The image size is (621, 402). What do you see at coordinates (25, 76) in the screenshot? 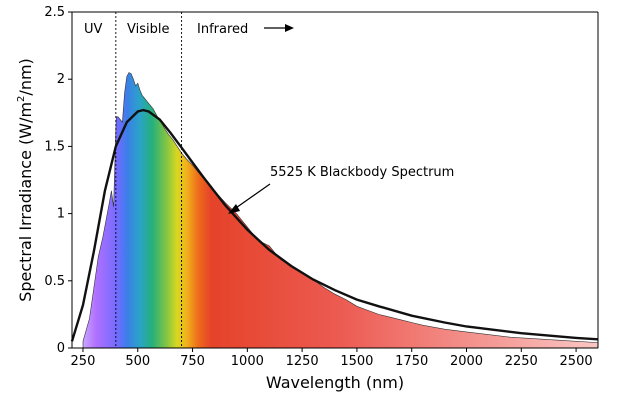
I see `y-axis-title-tail: /nm)` at bounding box center [25, 76].